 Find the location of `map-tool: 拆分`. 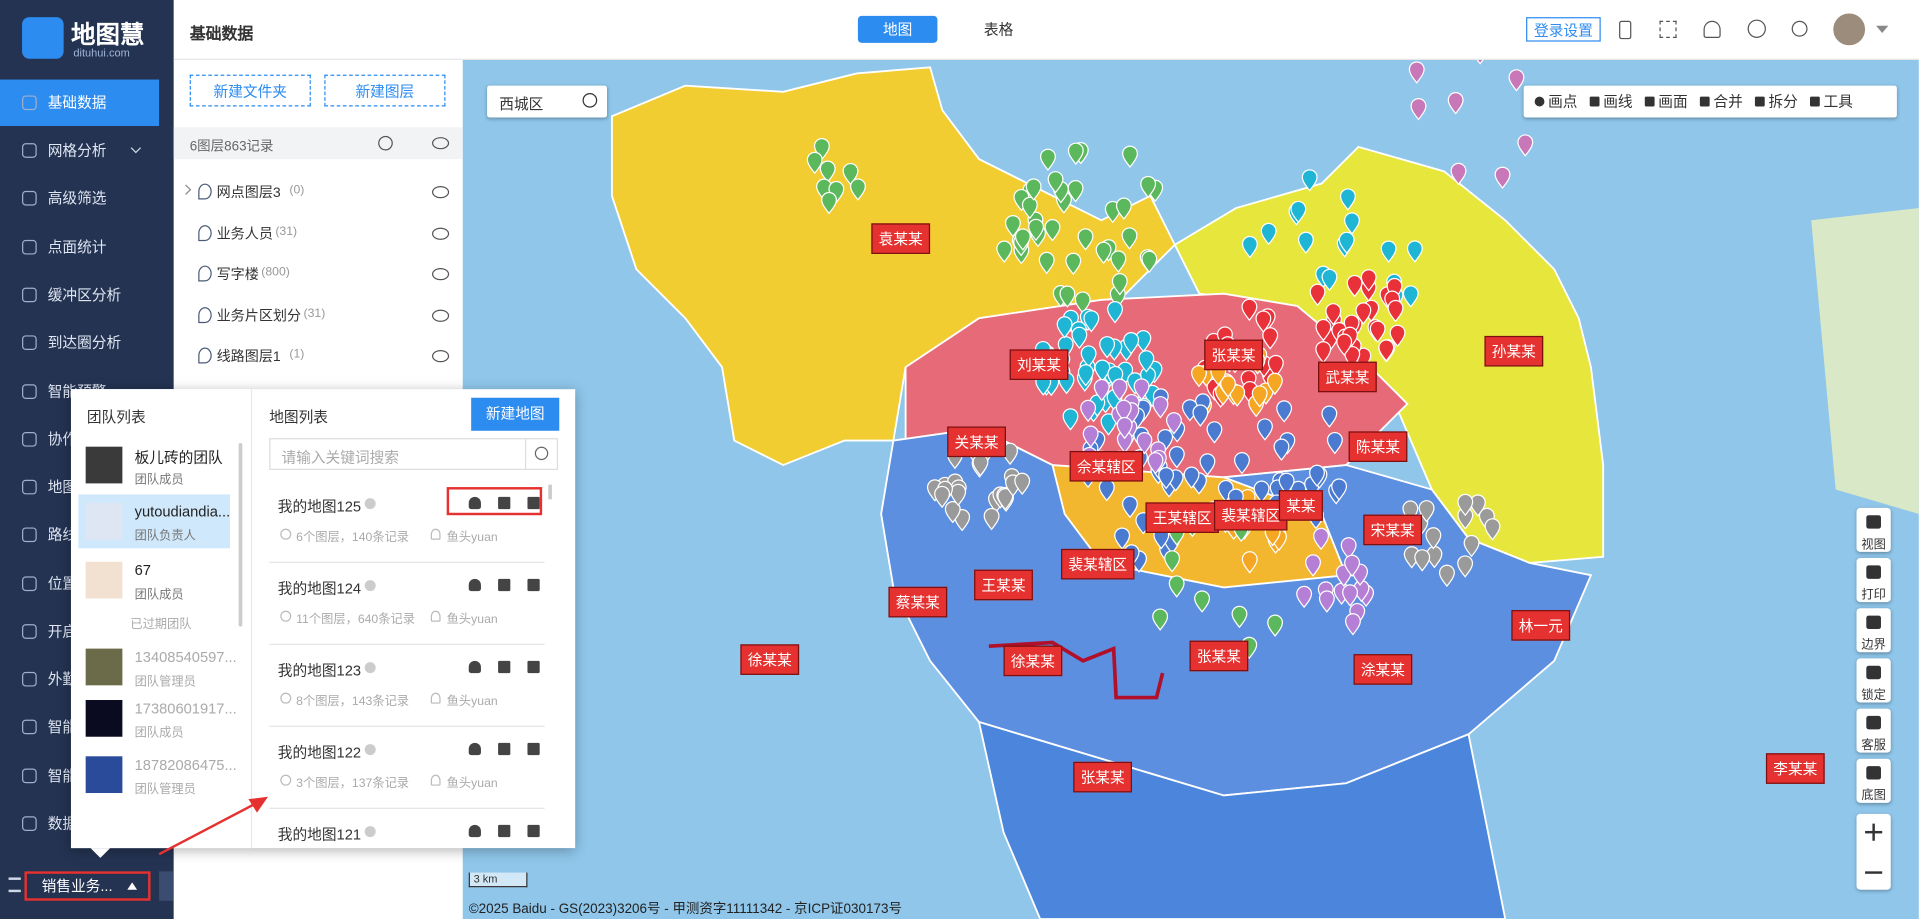

map-tool: 拆分 is located at coordinates (1776, 102).